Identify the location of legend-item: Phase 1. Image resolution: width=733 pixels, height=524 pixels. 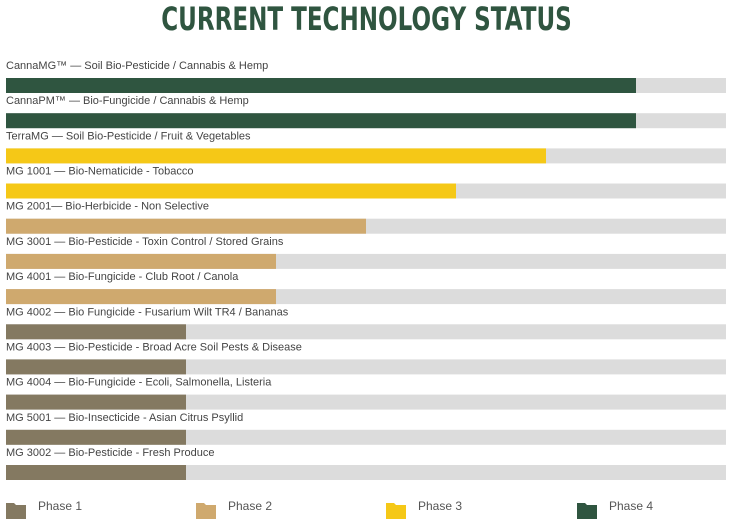
(44, 509).